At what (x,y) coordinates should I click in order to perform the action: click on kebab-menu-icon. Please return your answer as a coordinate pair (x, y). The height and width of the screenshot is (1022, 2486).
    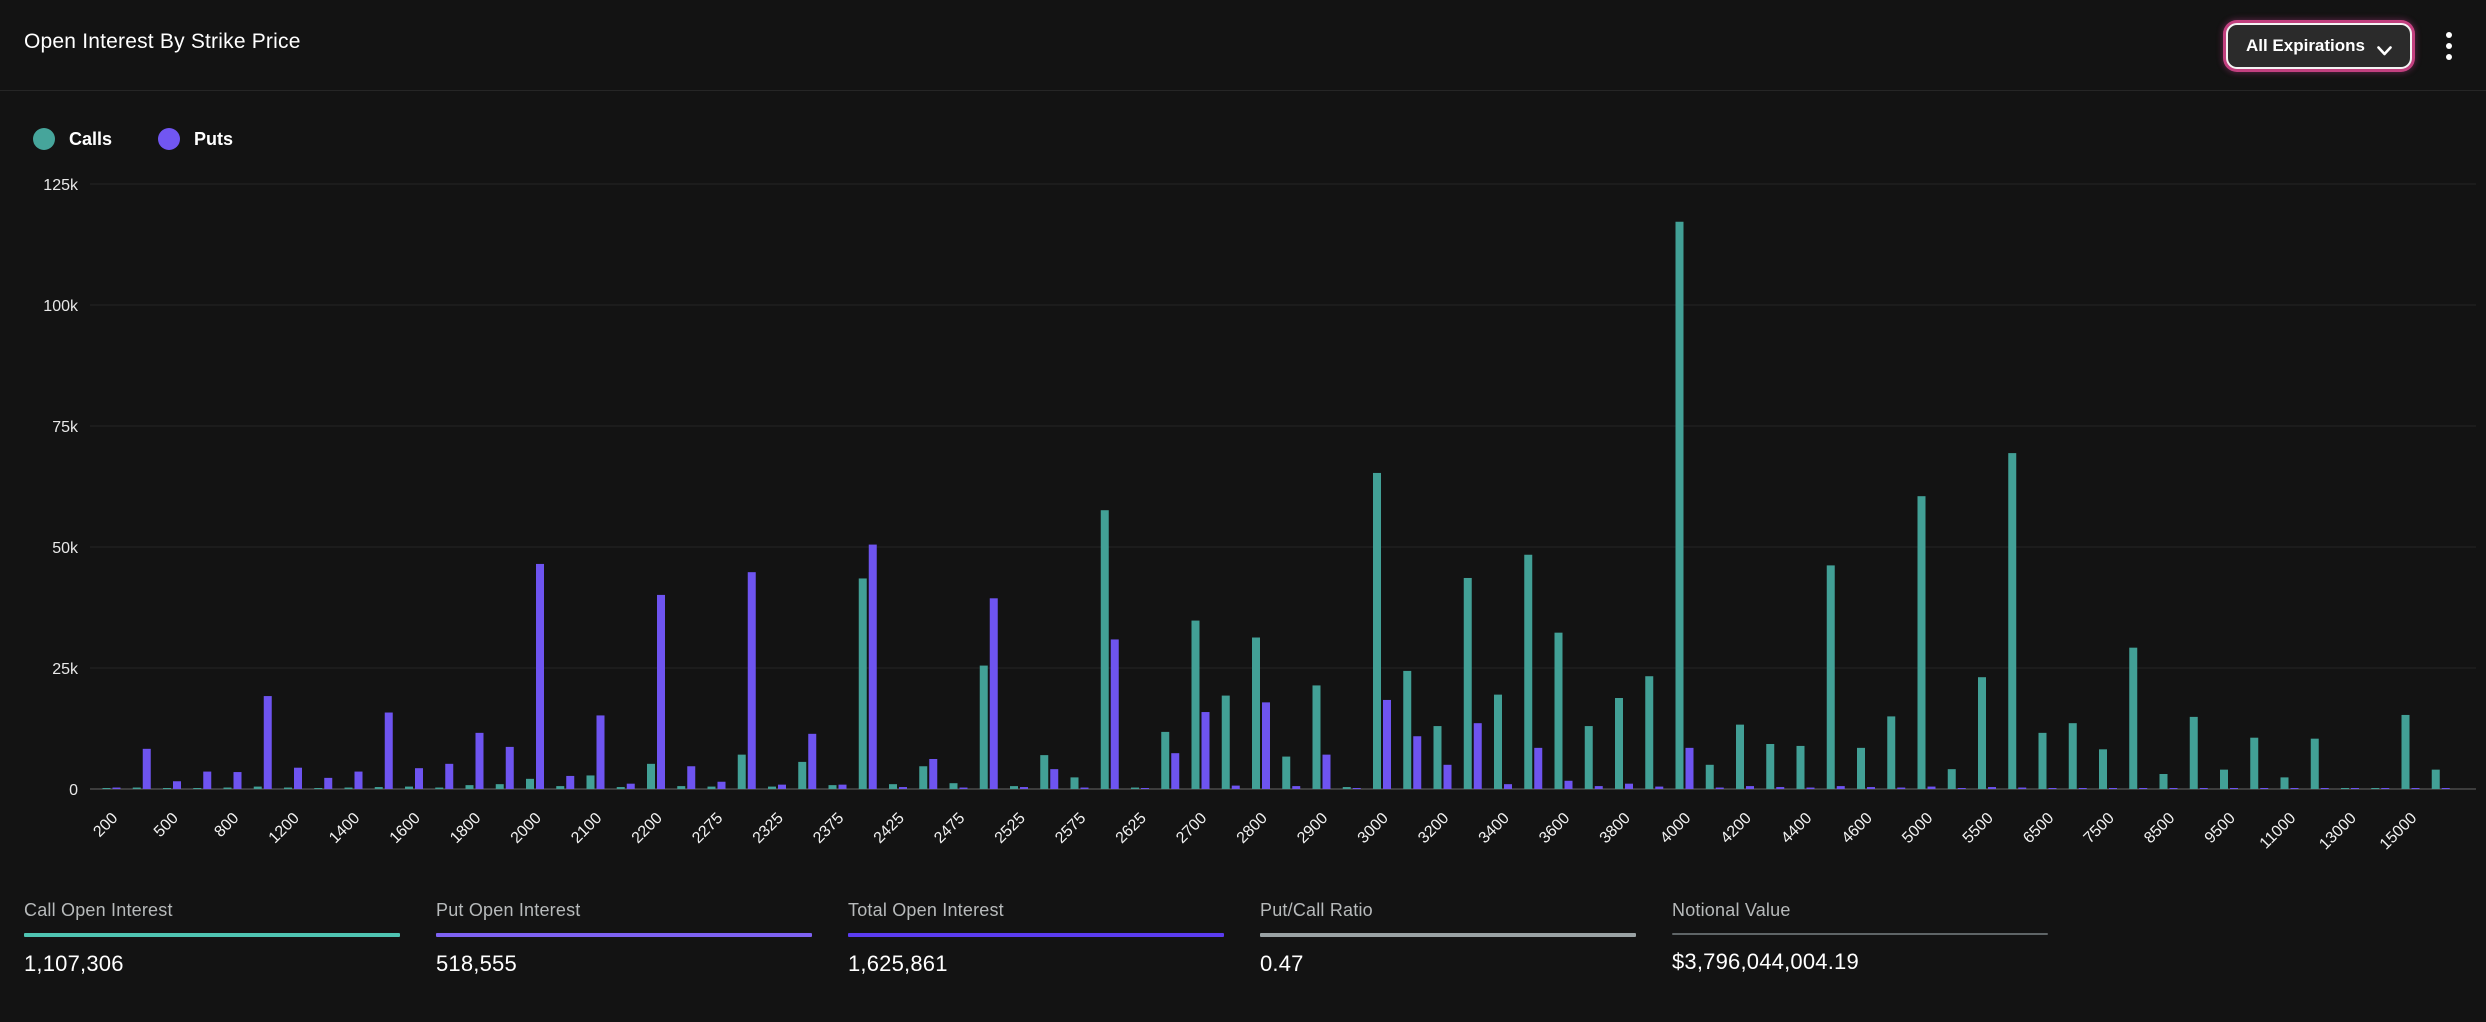
    Looking at the image, I should click on (2449, 46).